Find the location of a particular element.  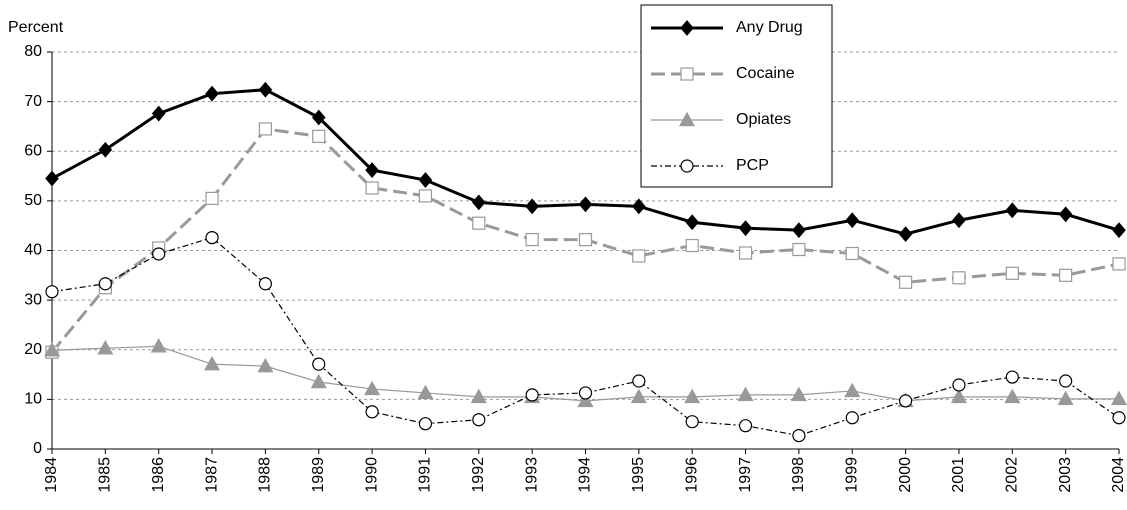

x-tick-label: 1996 is located at coordinates (691, 475).